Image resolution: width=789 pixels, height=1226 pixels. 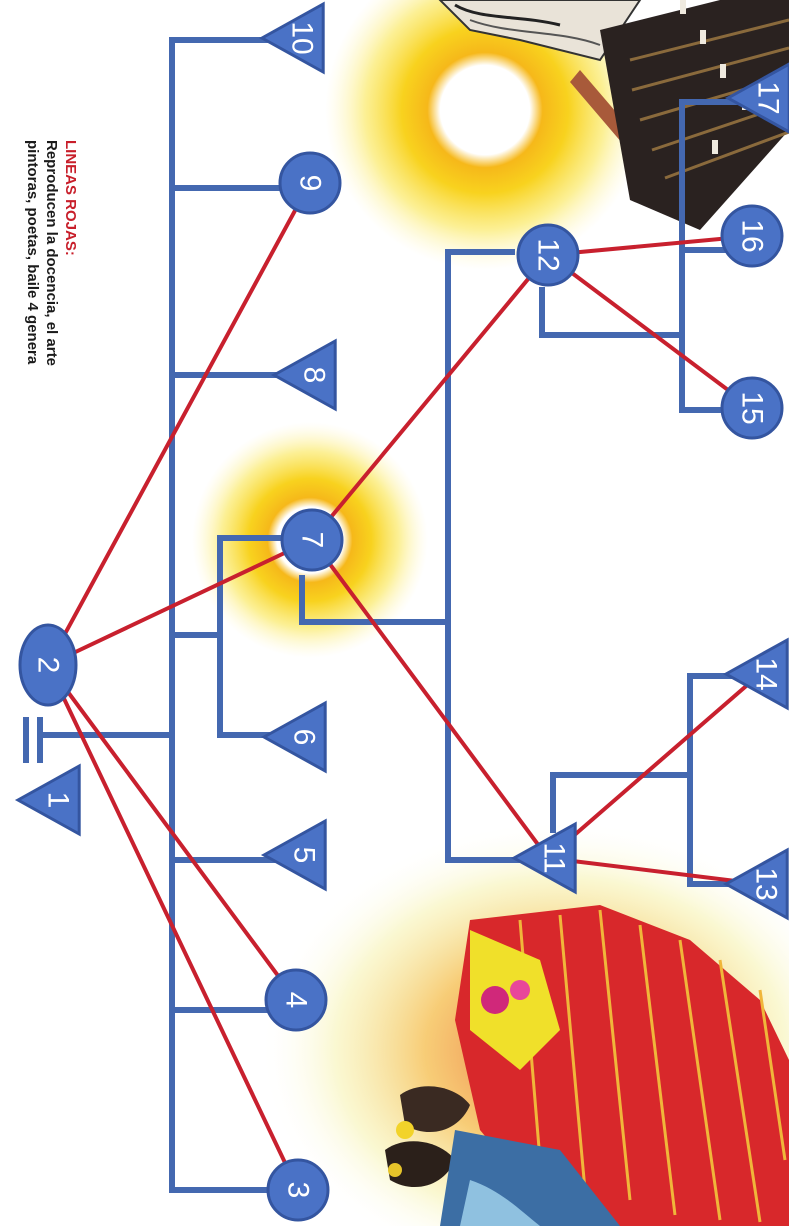 I want to click on female-node-7: 7, so click(x=312, y=540).